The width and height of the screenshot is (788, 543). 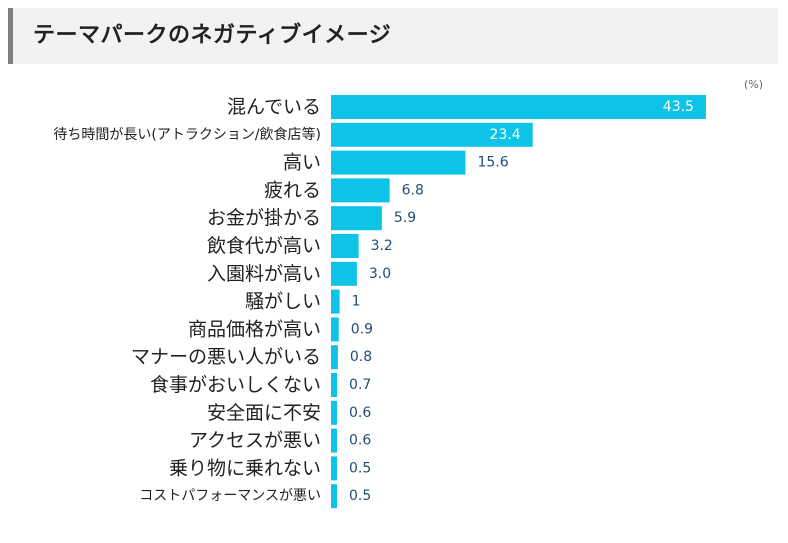 I want to click on unit-label: (%), so click(x=754, y=84).